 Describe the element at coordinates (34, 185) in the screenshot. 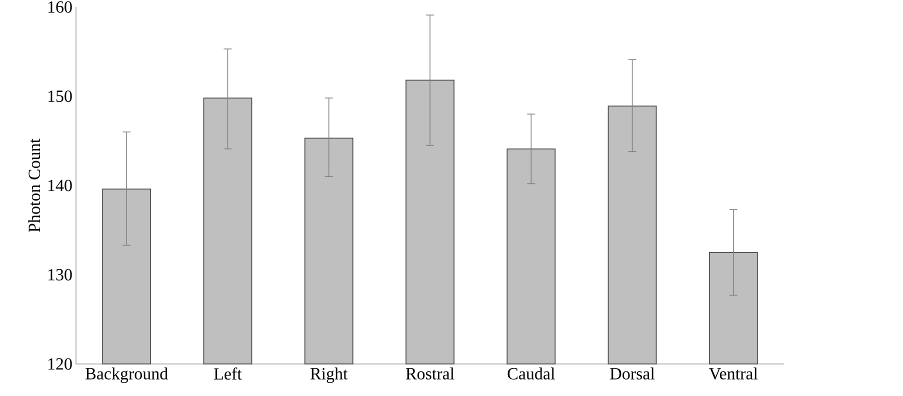

I see `y-axis-title: Photon Count` at that location.